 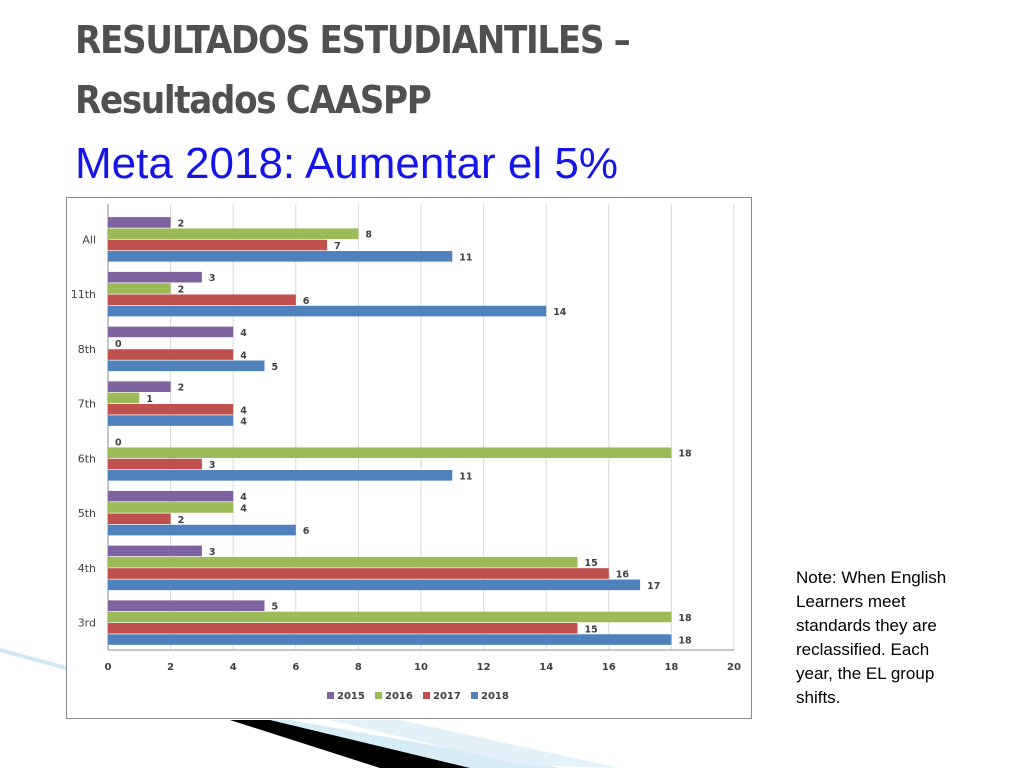 What do you see at coordinates (653, 586) in the screenshot?
I see `data-label: 17` at bounding box center [653, 586].